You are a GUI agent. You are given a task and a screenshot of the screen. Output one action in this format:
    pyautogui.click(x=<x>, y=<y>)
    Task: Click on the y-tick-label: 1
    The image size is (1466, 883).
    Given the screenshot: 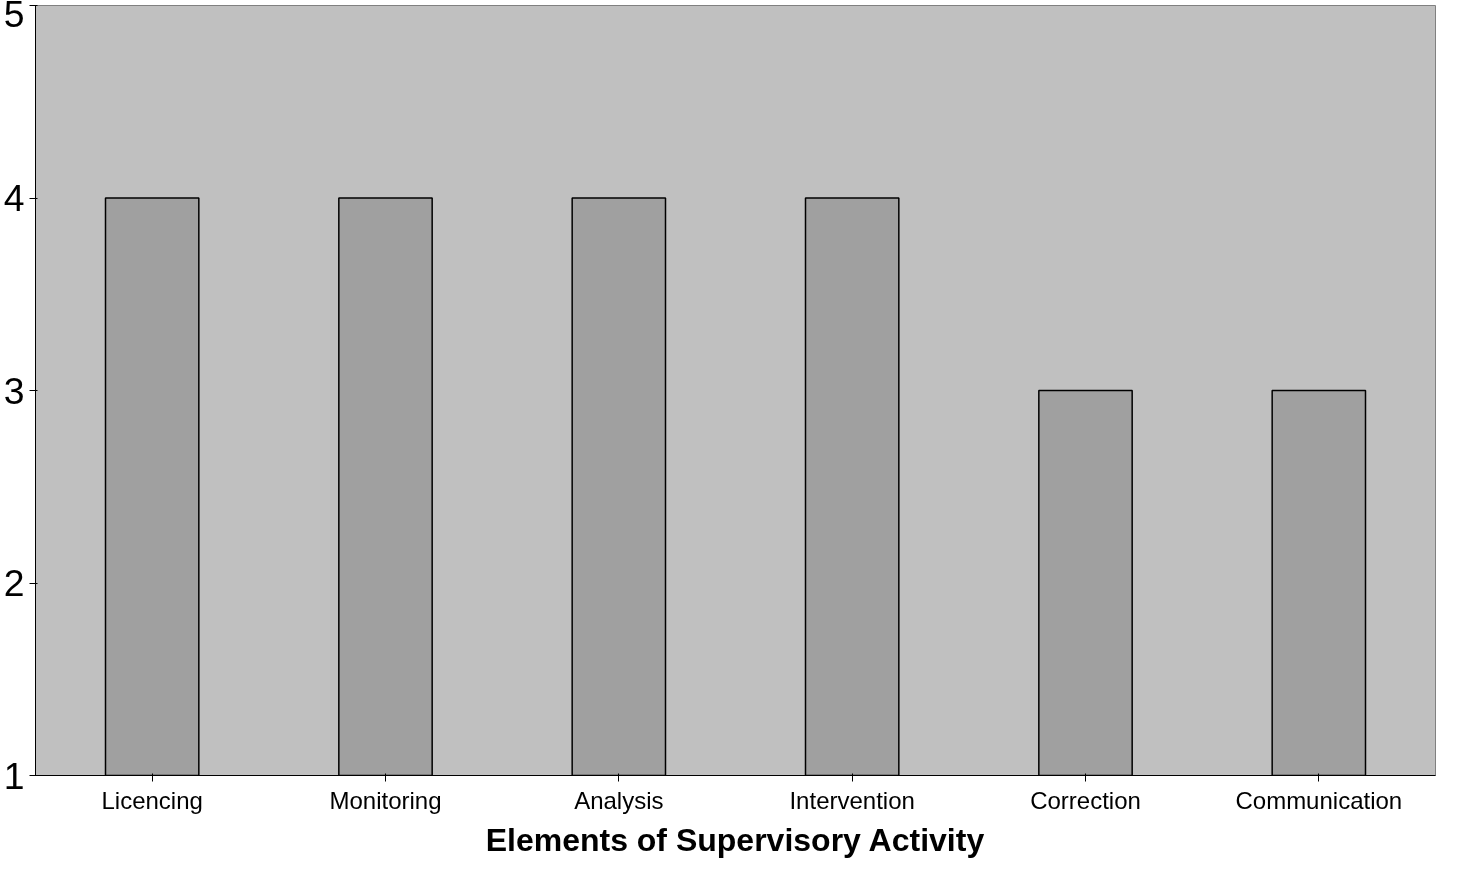 What is the action you would take?
    pyautogui.click(x=14, y=775)
    